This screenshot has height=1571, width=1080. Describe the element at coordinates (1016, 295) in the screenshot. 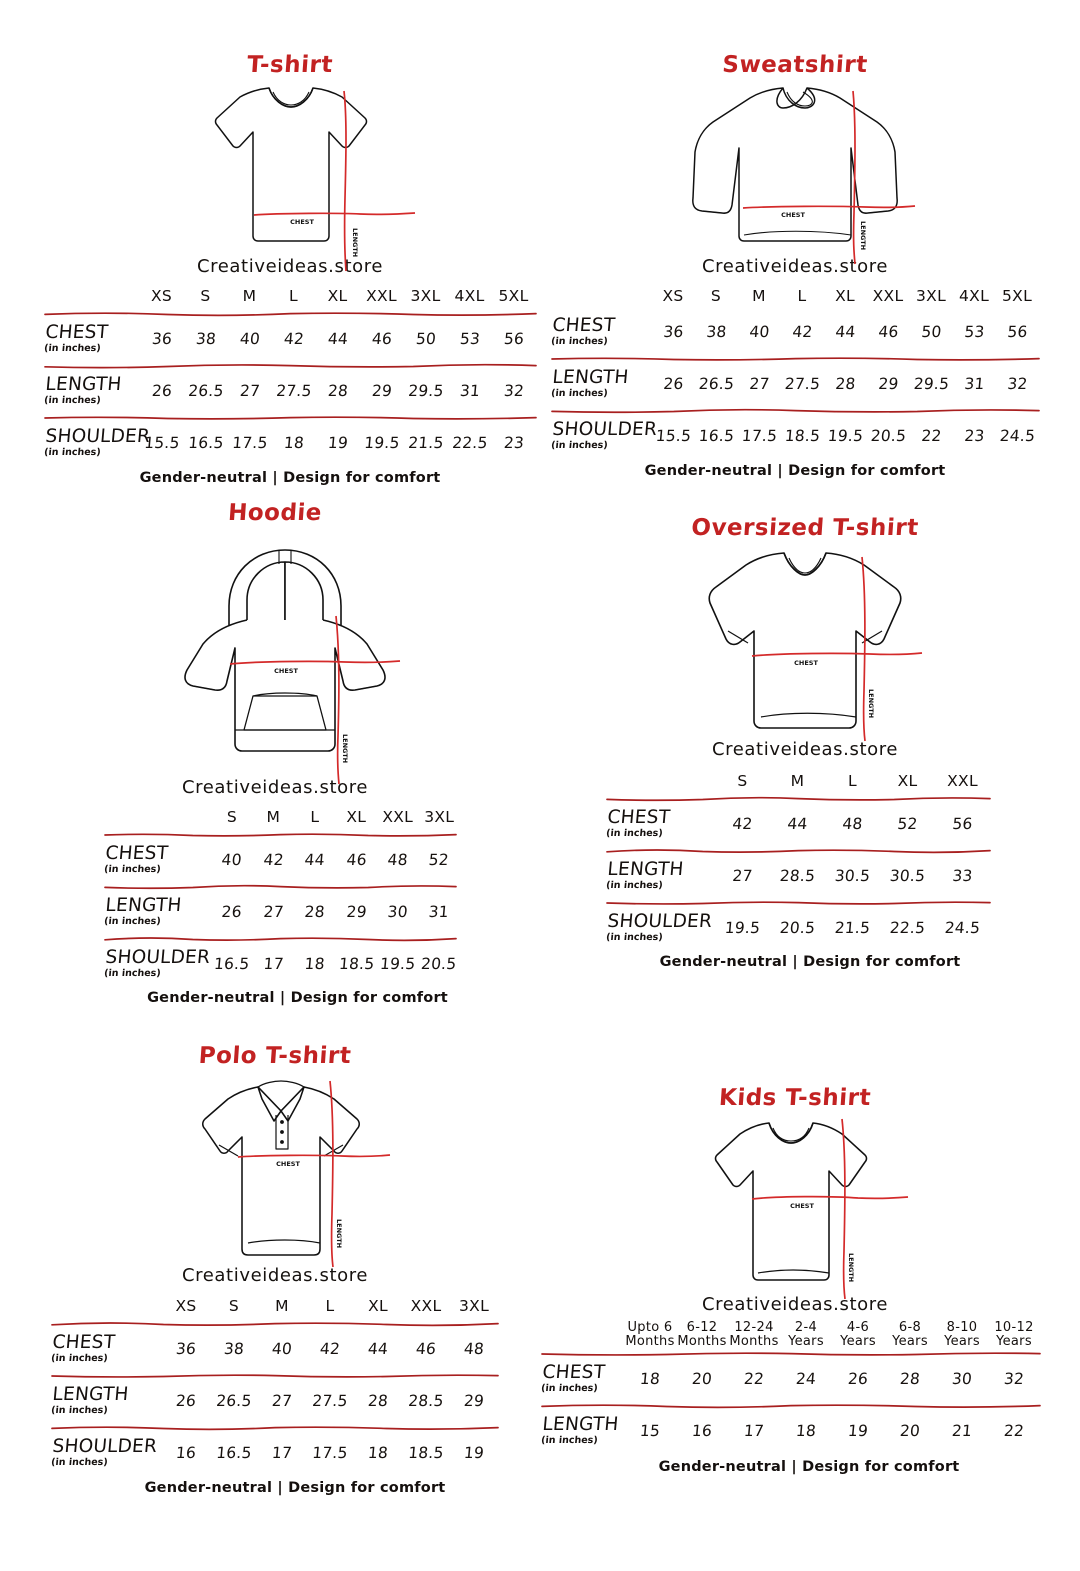

I see `size-header-5xl: 5XL` at that location.